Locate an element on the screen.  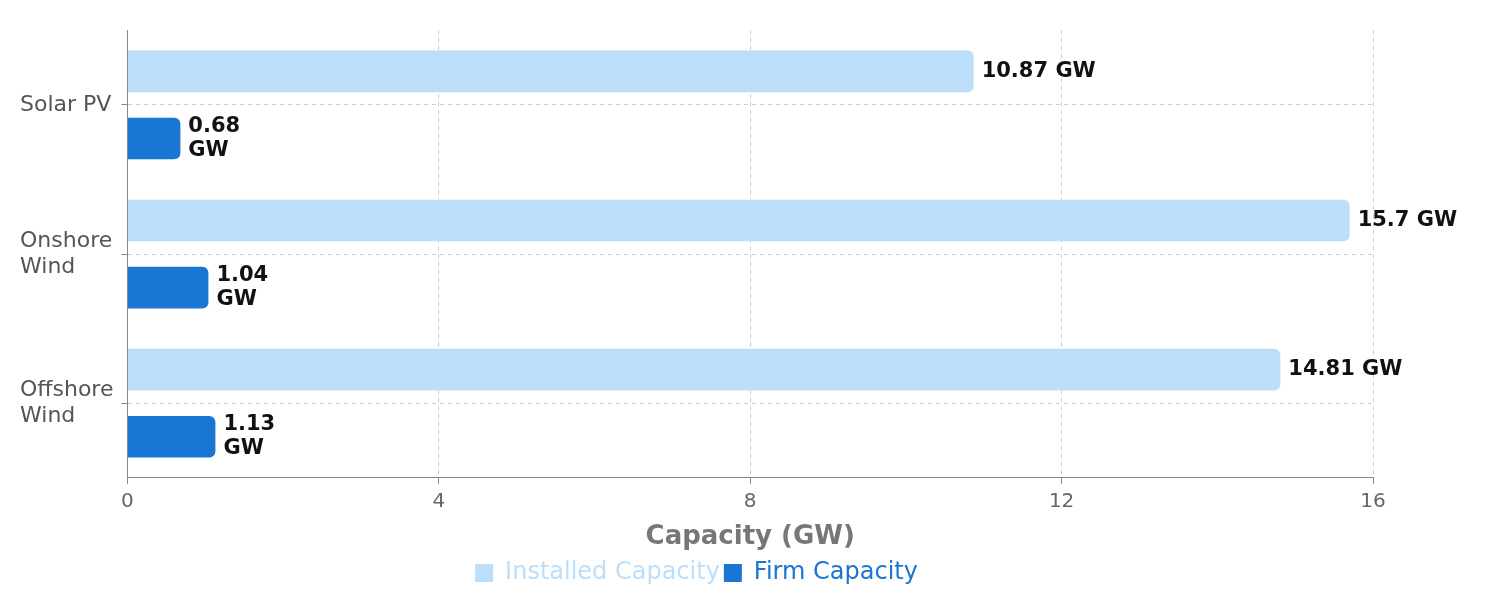
y-tick-label: Solar PV is located at coordinates (66, 103).